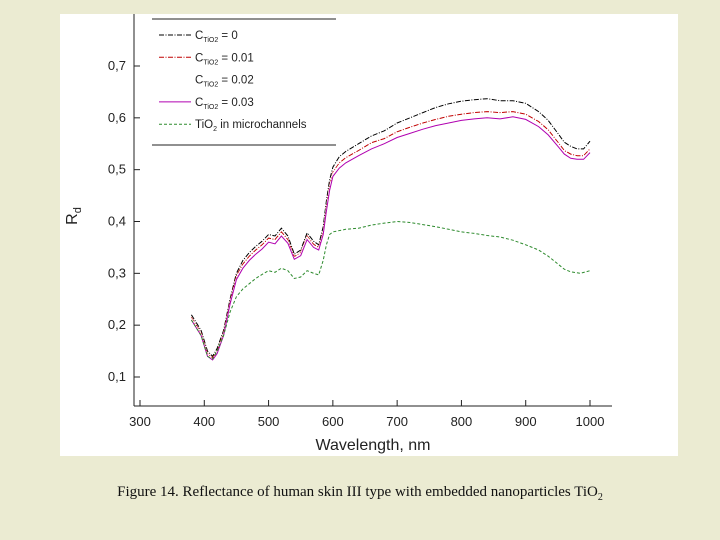 This screenshot has width=720, height=540. I want to click on y-axis-title: Rd, so click(74, 216).